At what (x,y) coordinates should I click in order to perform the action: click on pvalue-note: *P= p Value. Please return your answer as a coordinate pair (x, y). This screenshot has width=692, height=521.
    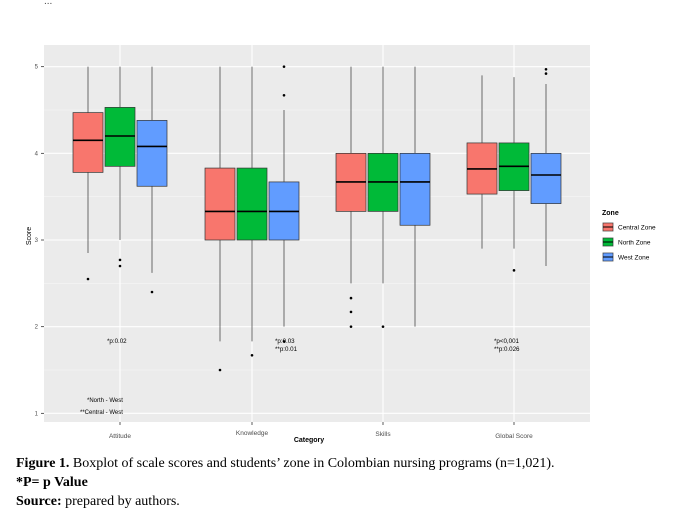
    Looking at the image, I should click on (52, 482).